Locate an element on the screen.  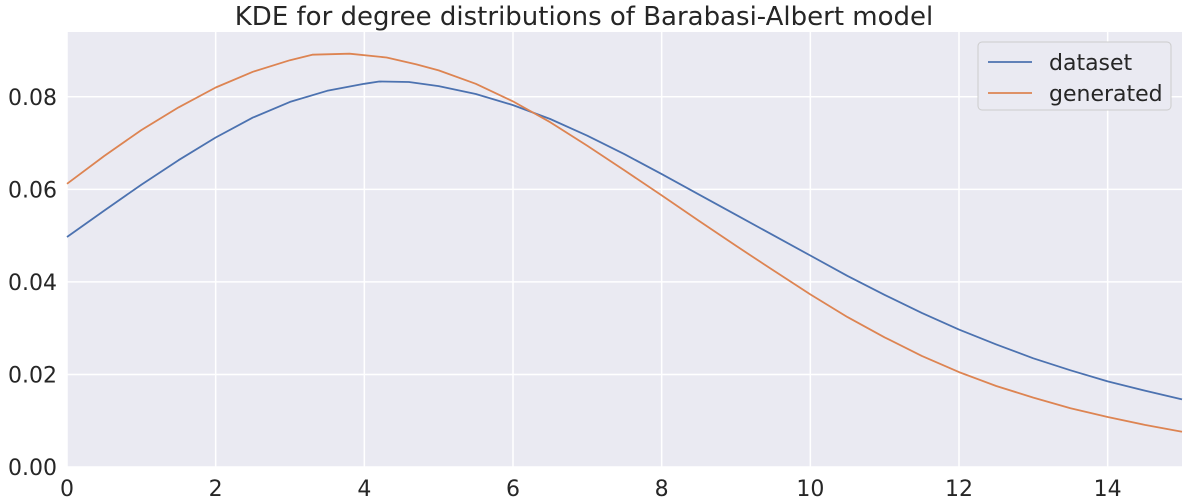
y-axis-ticks: 0.00 0.02 0.04 0.06 0.08 is located at coordinates (32, 283).